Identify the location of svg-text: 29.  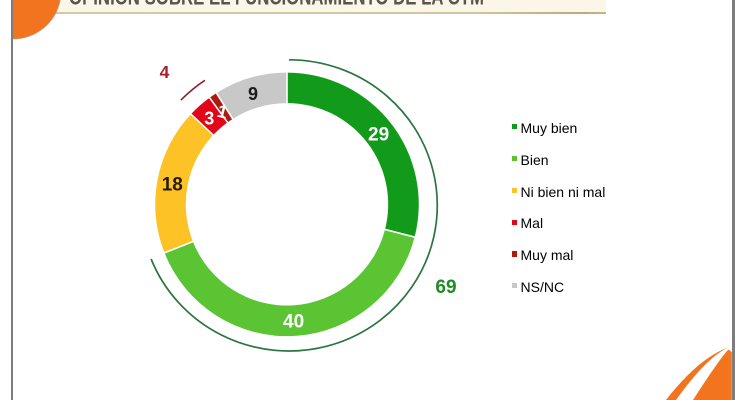
(378, 135).